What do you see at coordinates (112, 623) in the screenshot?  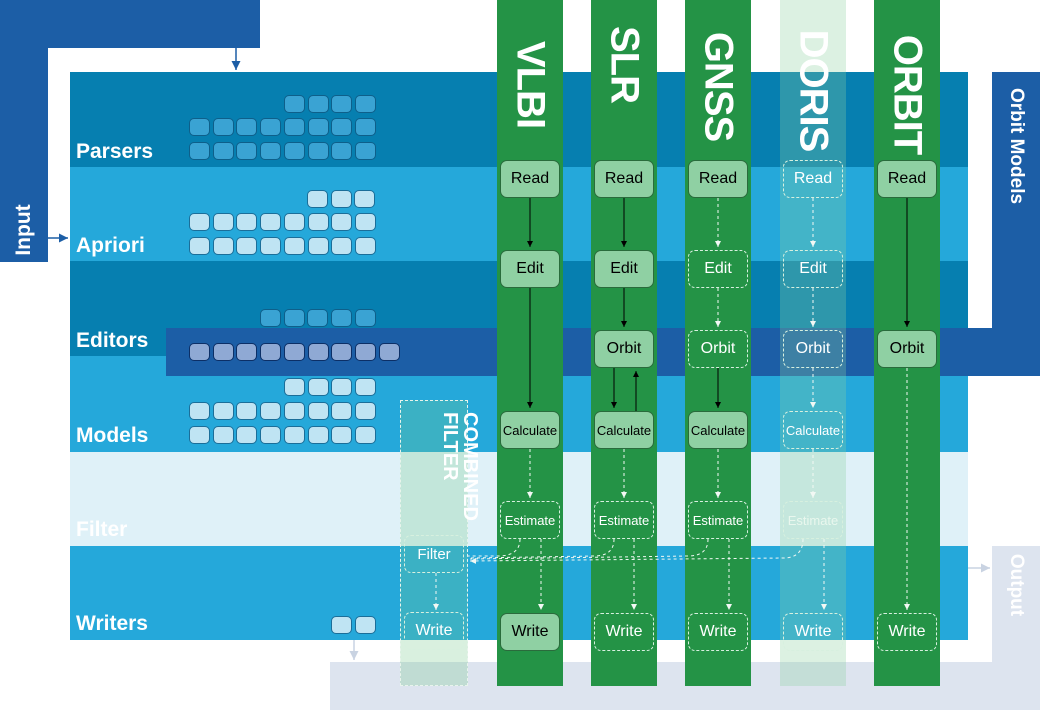 I see `layer-label-writers: Writers` at bounding box center [112, 623].